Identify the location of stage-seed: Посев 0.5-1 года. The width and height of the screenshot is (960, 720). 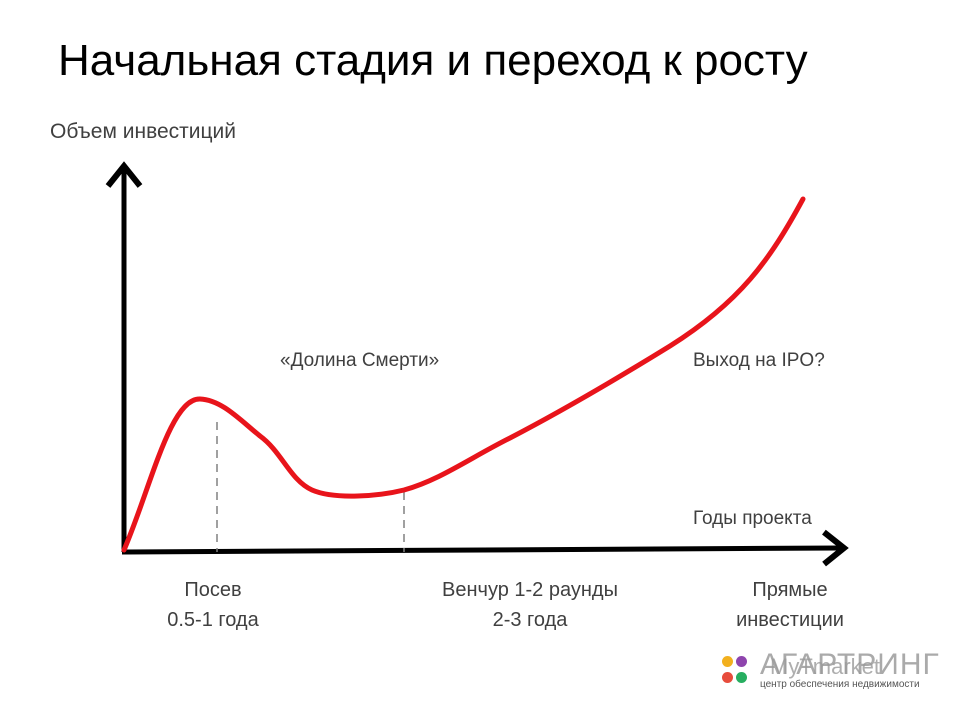
(213, 605).